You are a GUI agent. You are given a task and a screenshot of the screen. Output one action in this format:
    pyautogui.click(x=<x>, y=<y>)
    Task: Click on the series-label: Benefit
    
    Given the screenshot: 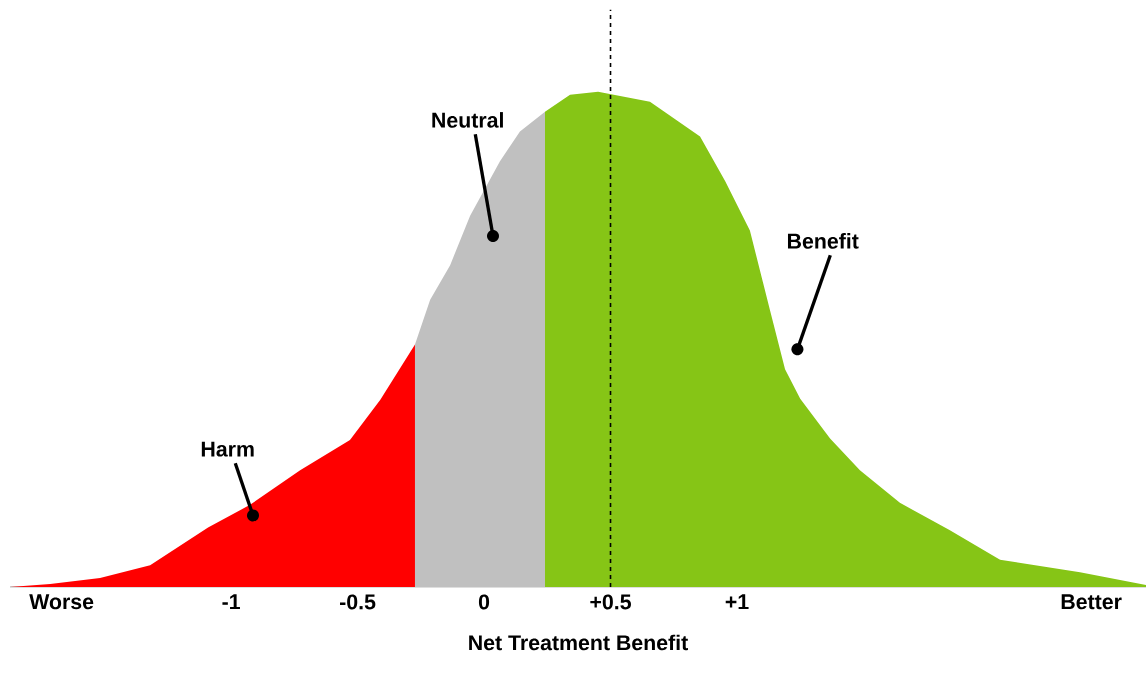 What is the action you would take?
    pyautogui.click(x=823, y=241)
    